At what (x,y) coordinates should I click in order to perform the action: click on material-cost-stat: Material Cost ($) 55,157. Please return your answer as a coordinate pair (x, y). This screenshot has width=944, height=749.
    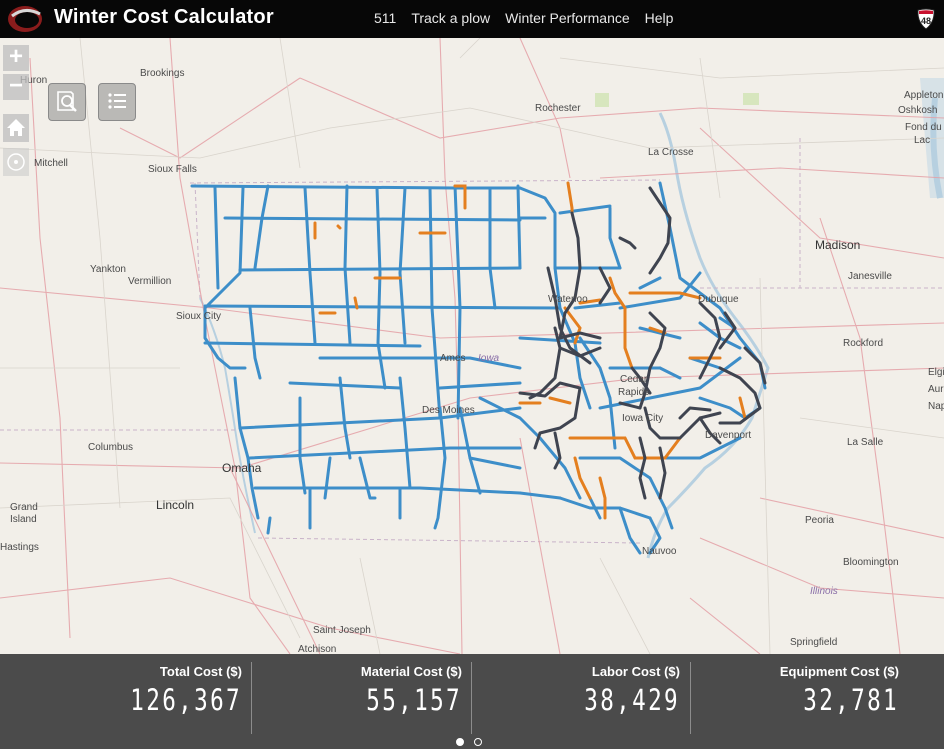
    Looking at the image, I should click on (362, 690).